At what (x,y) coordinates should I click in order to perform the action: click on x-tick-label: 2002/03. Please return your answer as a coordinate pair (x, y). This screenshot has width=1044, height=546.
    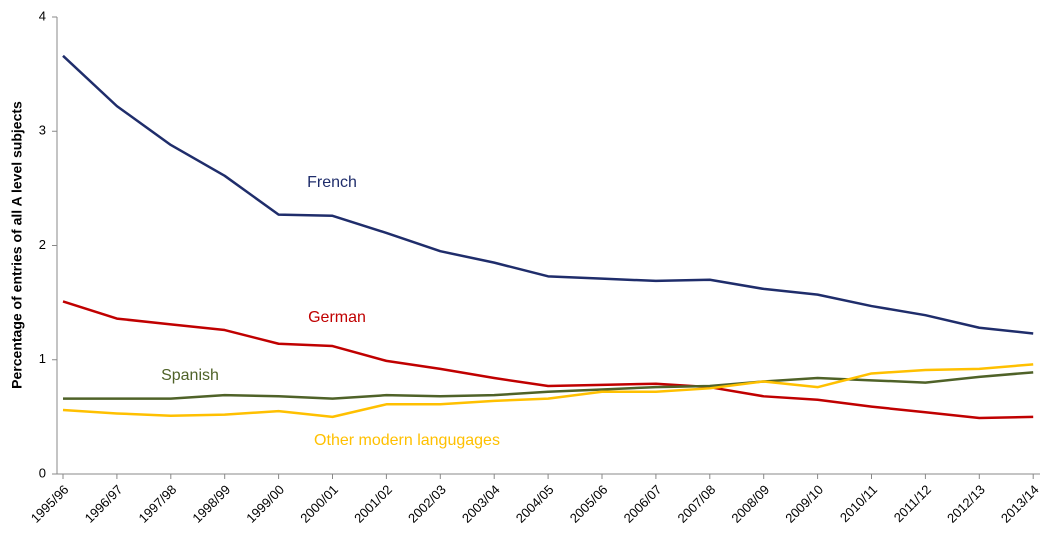
    Looking at the image, I should click on (427, 504).